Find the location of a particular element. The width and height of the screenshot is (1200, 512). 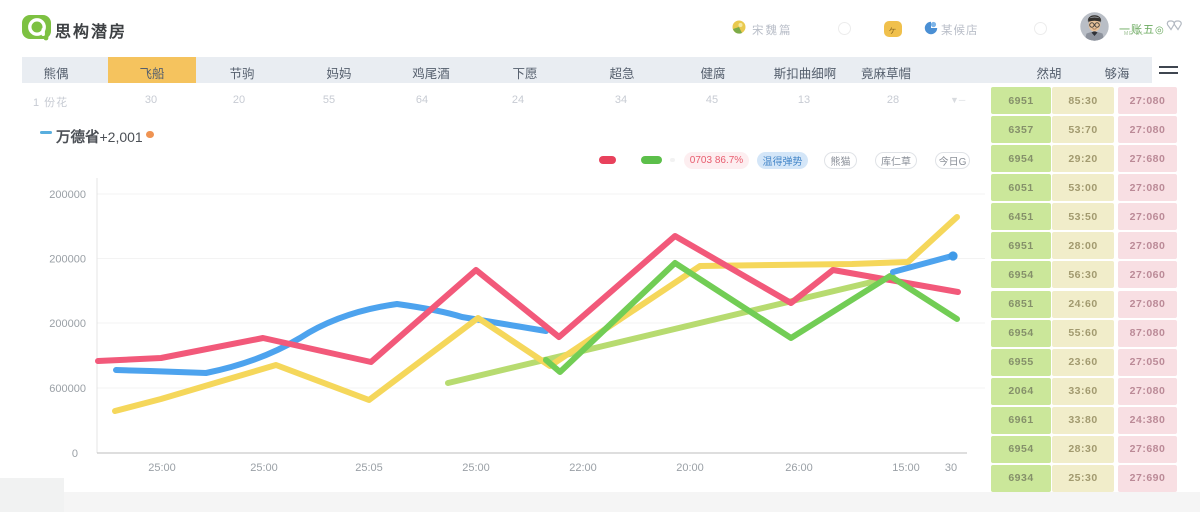

svg-text: 0 is located at coordinates (75, 454).